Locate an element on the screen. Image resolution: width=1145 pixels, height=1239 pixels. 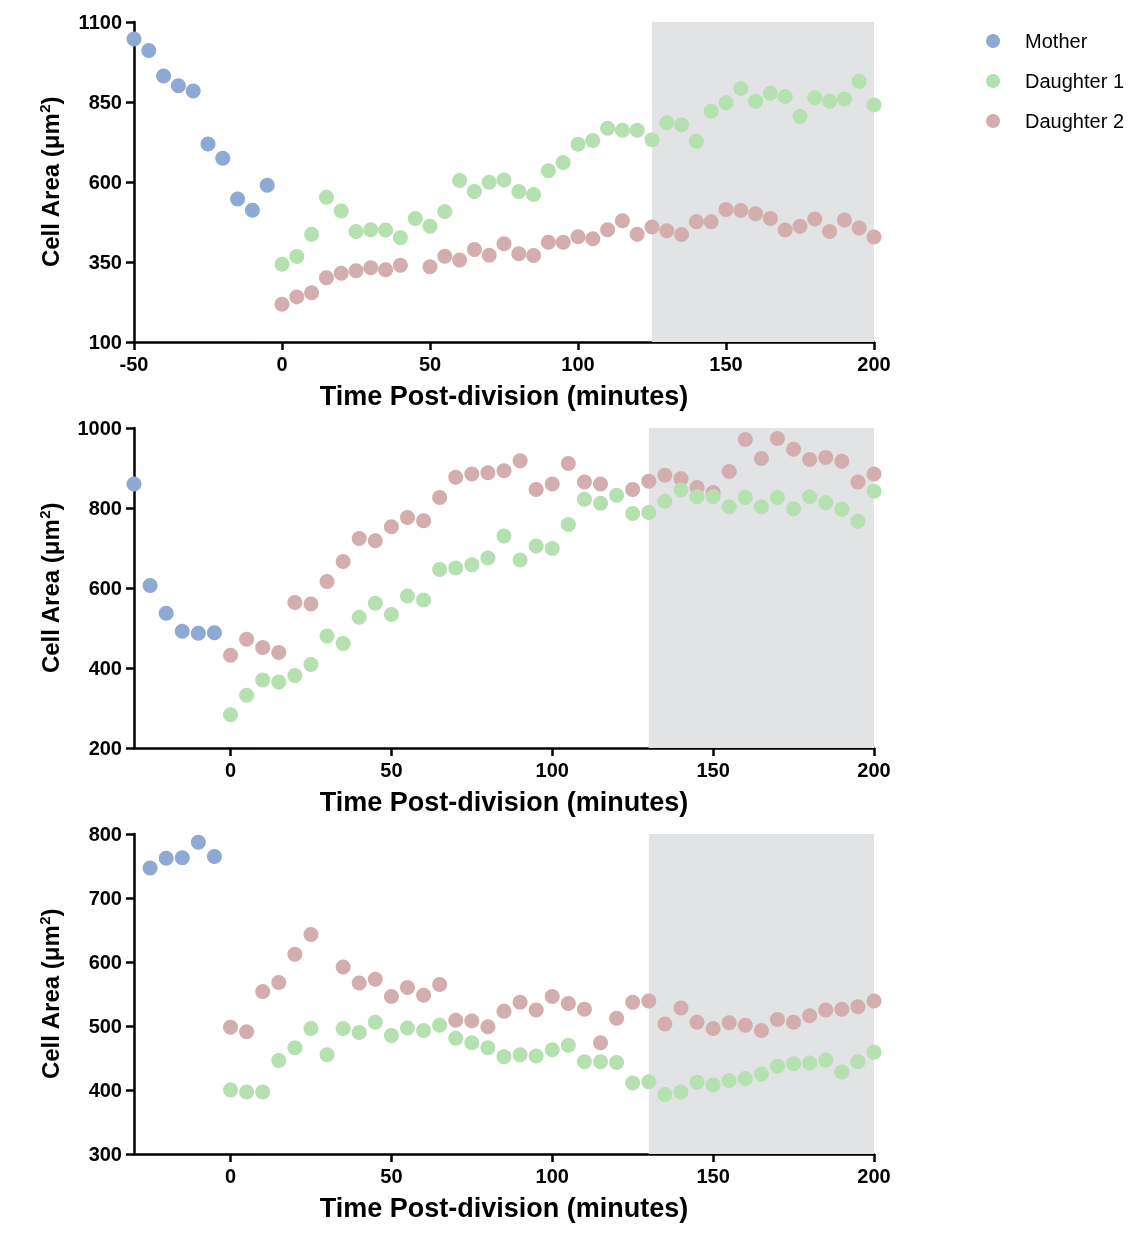
legend-label: Daughter 1 is located at coordinates (1075, 81).